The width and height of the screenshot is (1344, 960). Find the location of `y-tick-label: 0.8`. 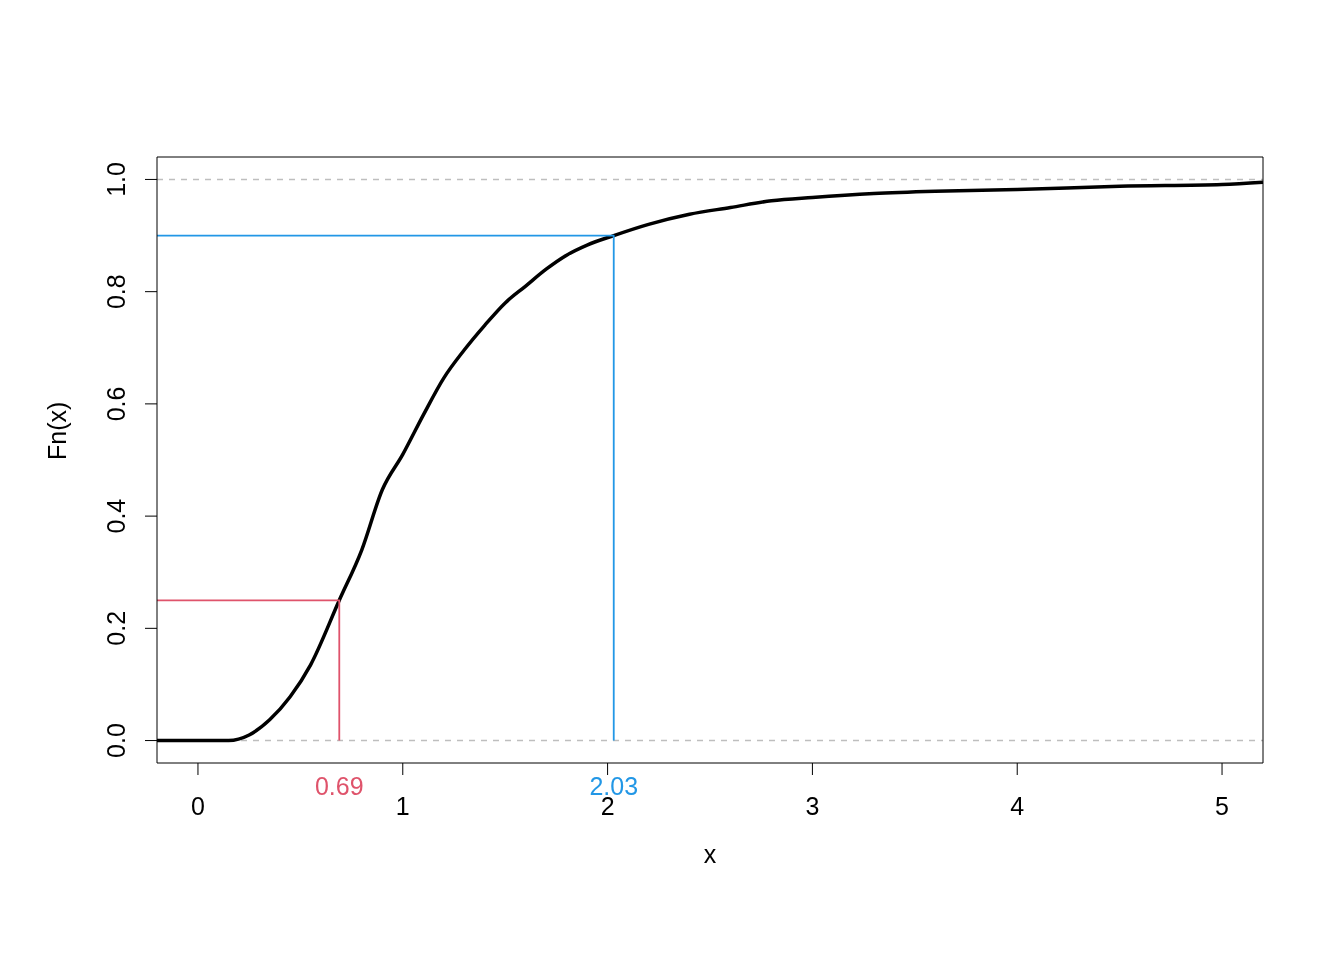

y-tick-label: 0.8 is located at coordinates (116, 292).